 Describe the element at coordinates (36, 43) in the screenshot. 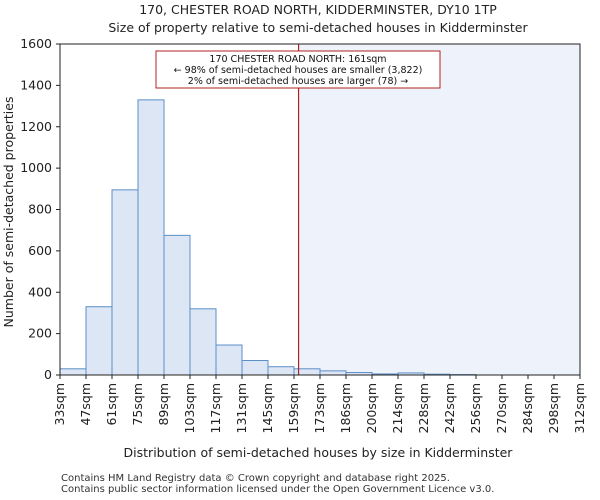

I see `y-tick-label: 1600` at that location.